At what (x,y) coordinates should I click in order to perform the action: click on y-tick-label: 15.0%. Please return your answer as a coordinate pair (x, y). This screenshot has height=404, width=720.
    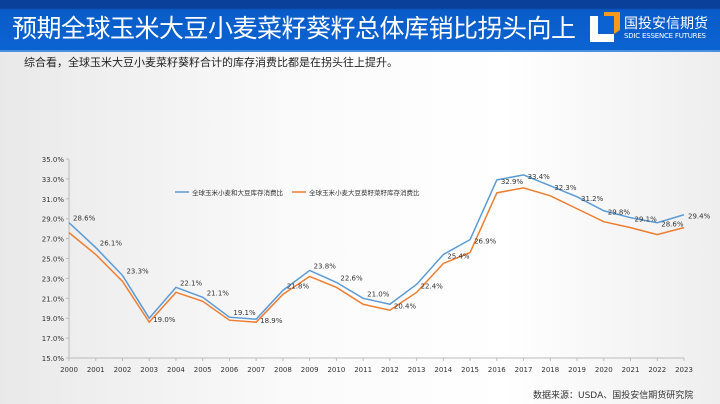
    Looking at the image, I should click on (53, 359).